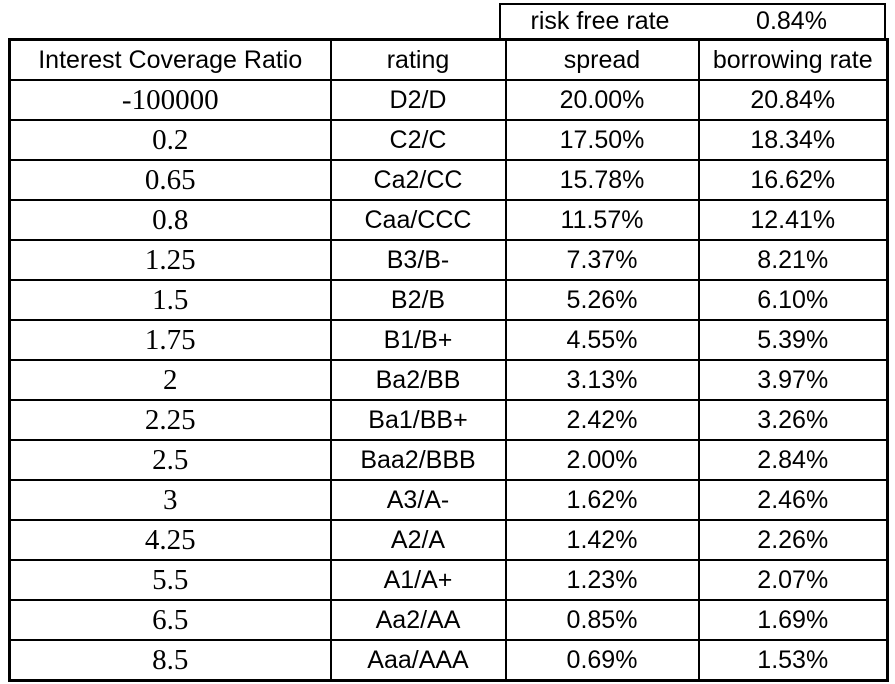  I want to click on cell-spread: 17.50%, so click(602, 140).